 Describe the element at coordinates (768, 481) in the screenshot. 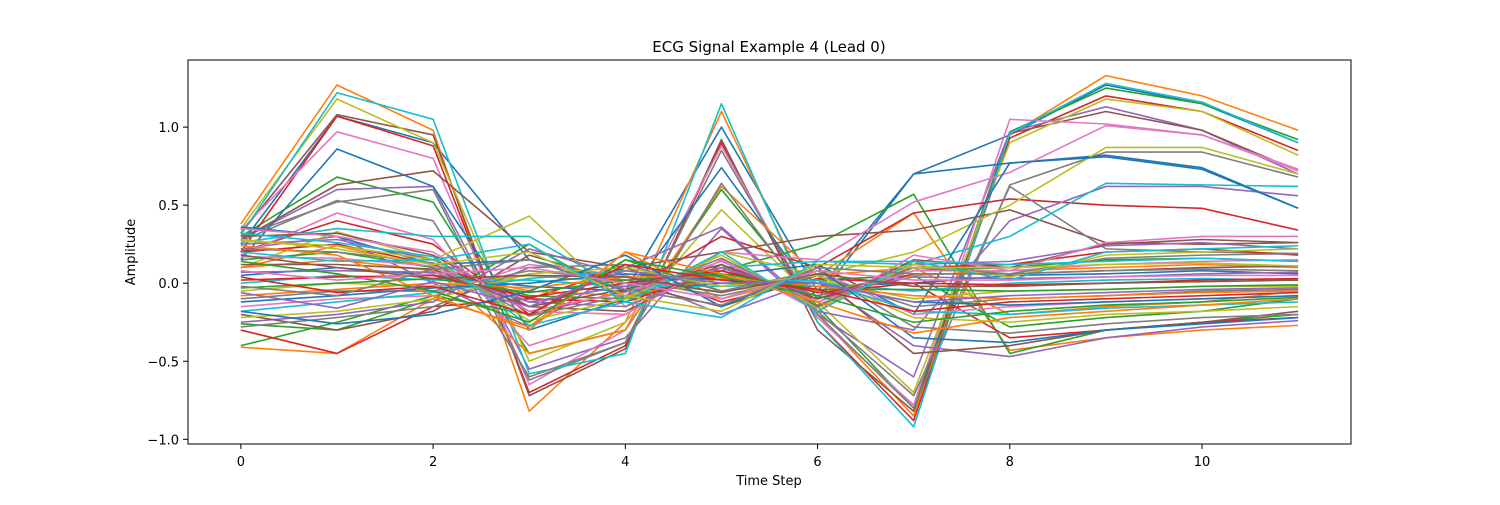

I see `x-axis-label: Time Step` at that location.